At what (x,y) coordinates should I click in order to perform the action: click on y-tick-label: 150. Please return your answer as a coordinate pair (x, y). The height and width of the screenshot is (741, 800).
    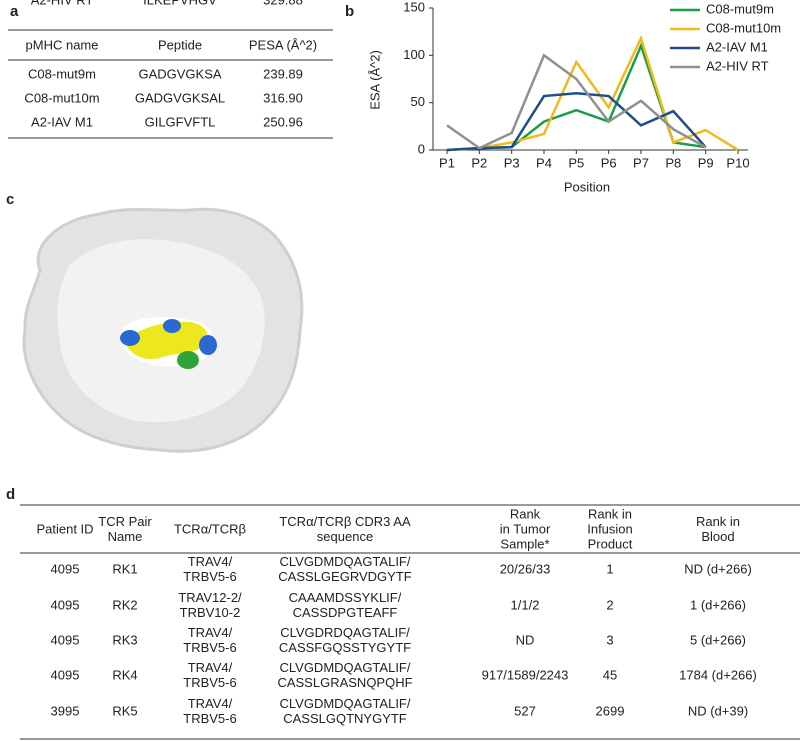
    Looking at the image, I should click on (414, 7).